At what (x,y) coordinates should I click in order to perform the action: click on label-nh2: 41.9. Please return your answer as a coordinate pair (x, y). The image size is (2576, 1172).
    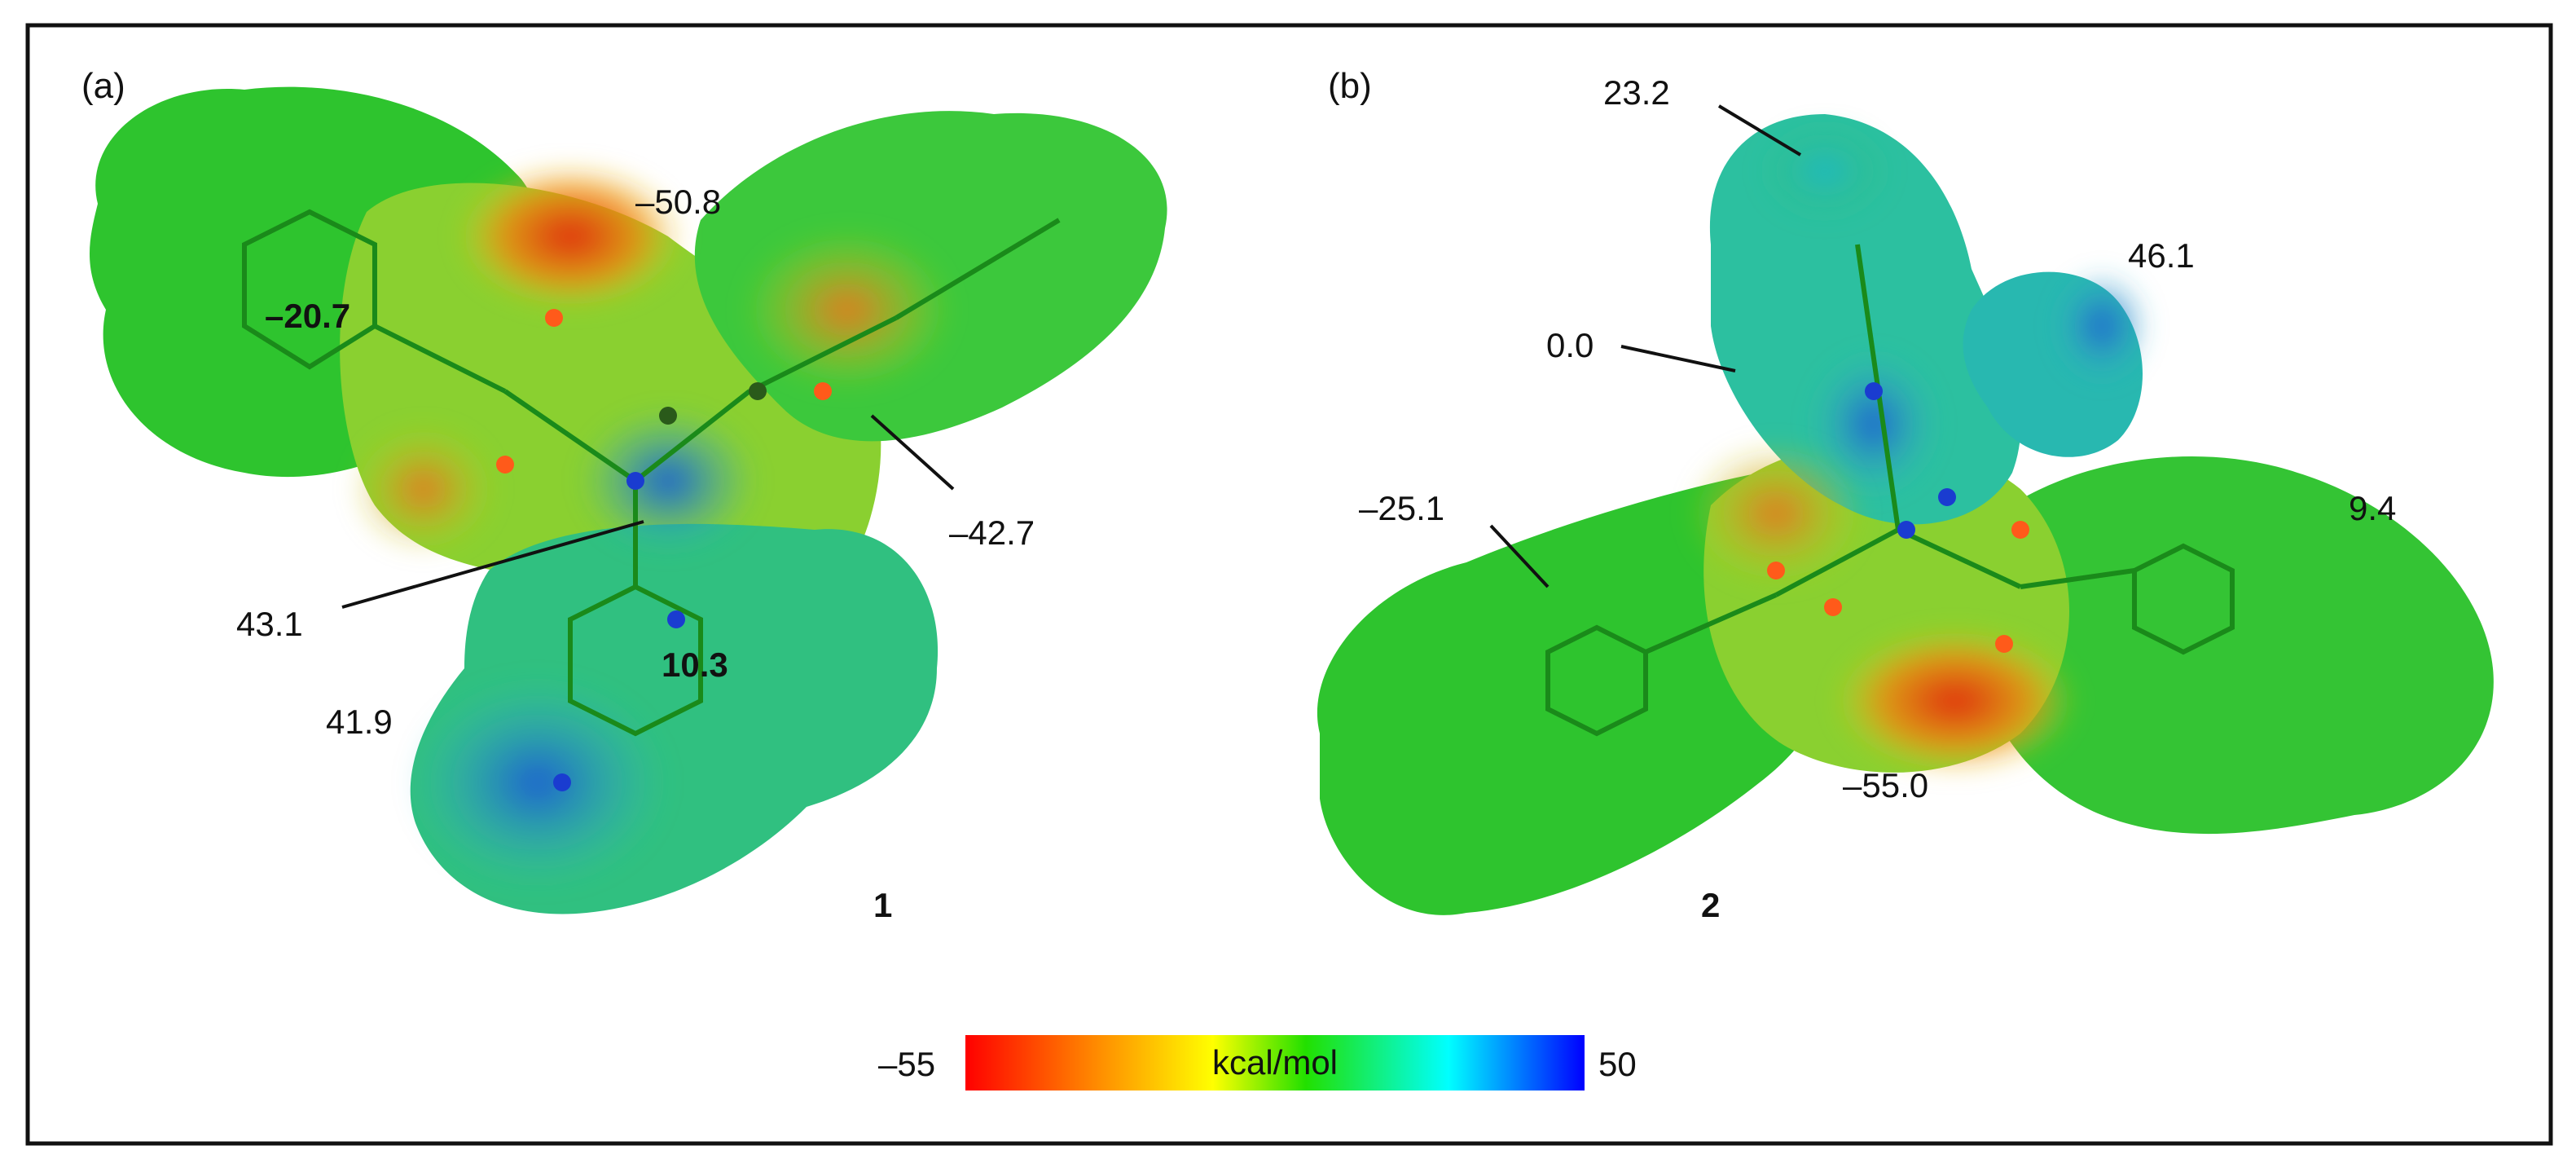
    Looking at the image, I should click on (359, 722).